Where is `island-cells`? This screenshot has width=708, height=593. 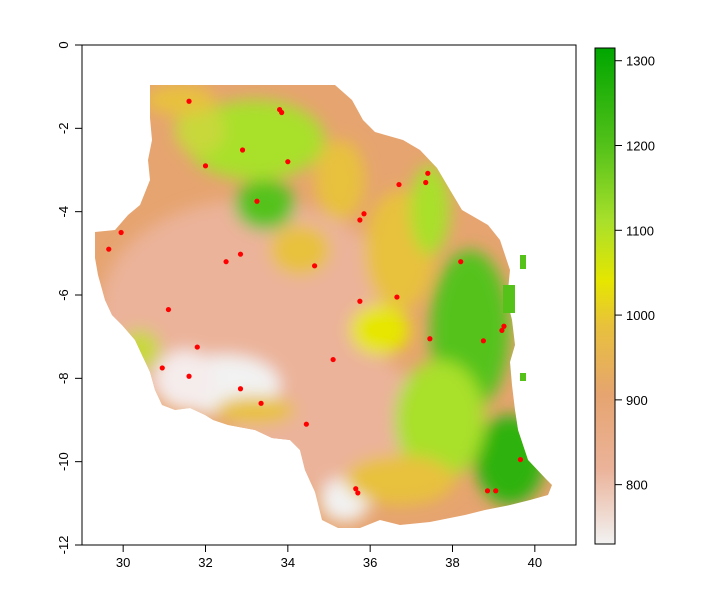
island-cells is located at coordinates (514, 318).